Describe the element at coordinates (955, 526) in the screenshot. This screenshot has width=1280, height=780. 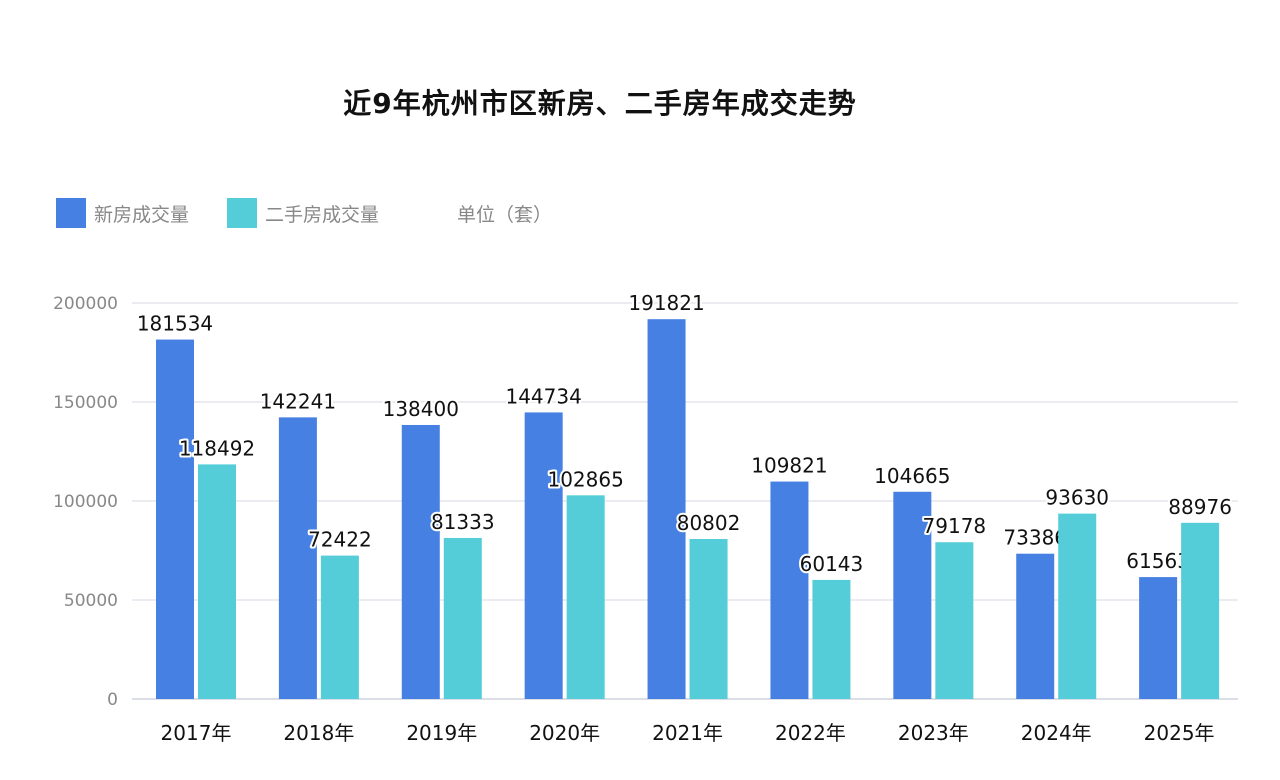
I see `data-label-resale: 79178` at that location.